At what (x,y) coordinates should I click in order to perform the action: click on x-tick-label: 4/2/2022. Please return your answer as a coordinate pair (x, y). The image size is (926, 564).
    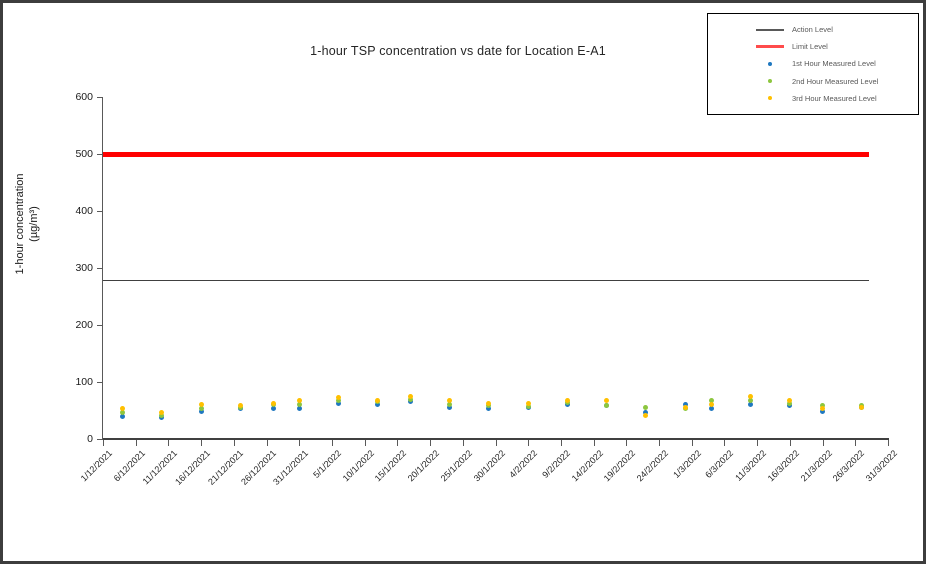
    Looking at the image, I should click on (523, 464).